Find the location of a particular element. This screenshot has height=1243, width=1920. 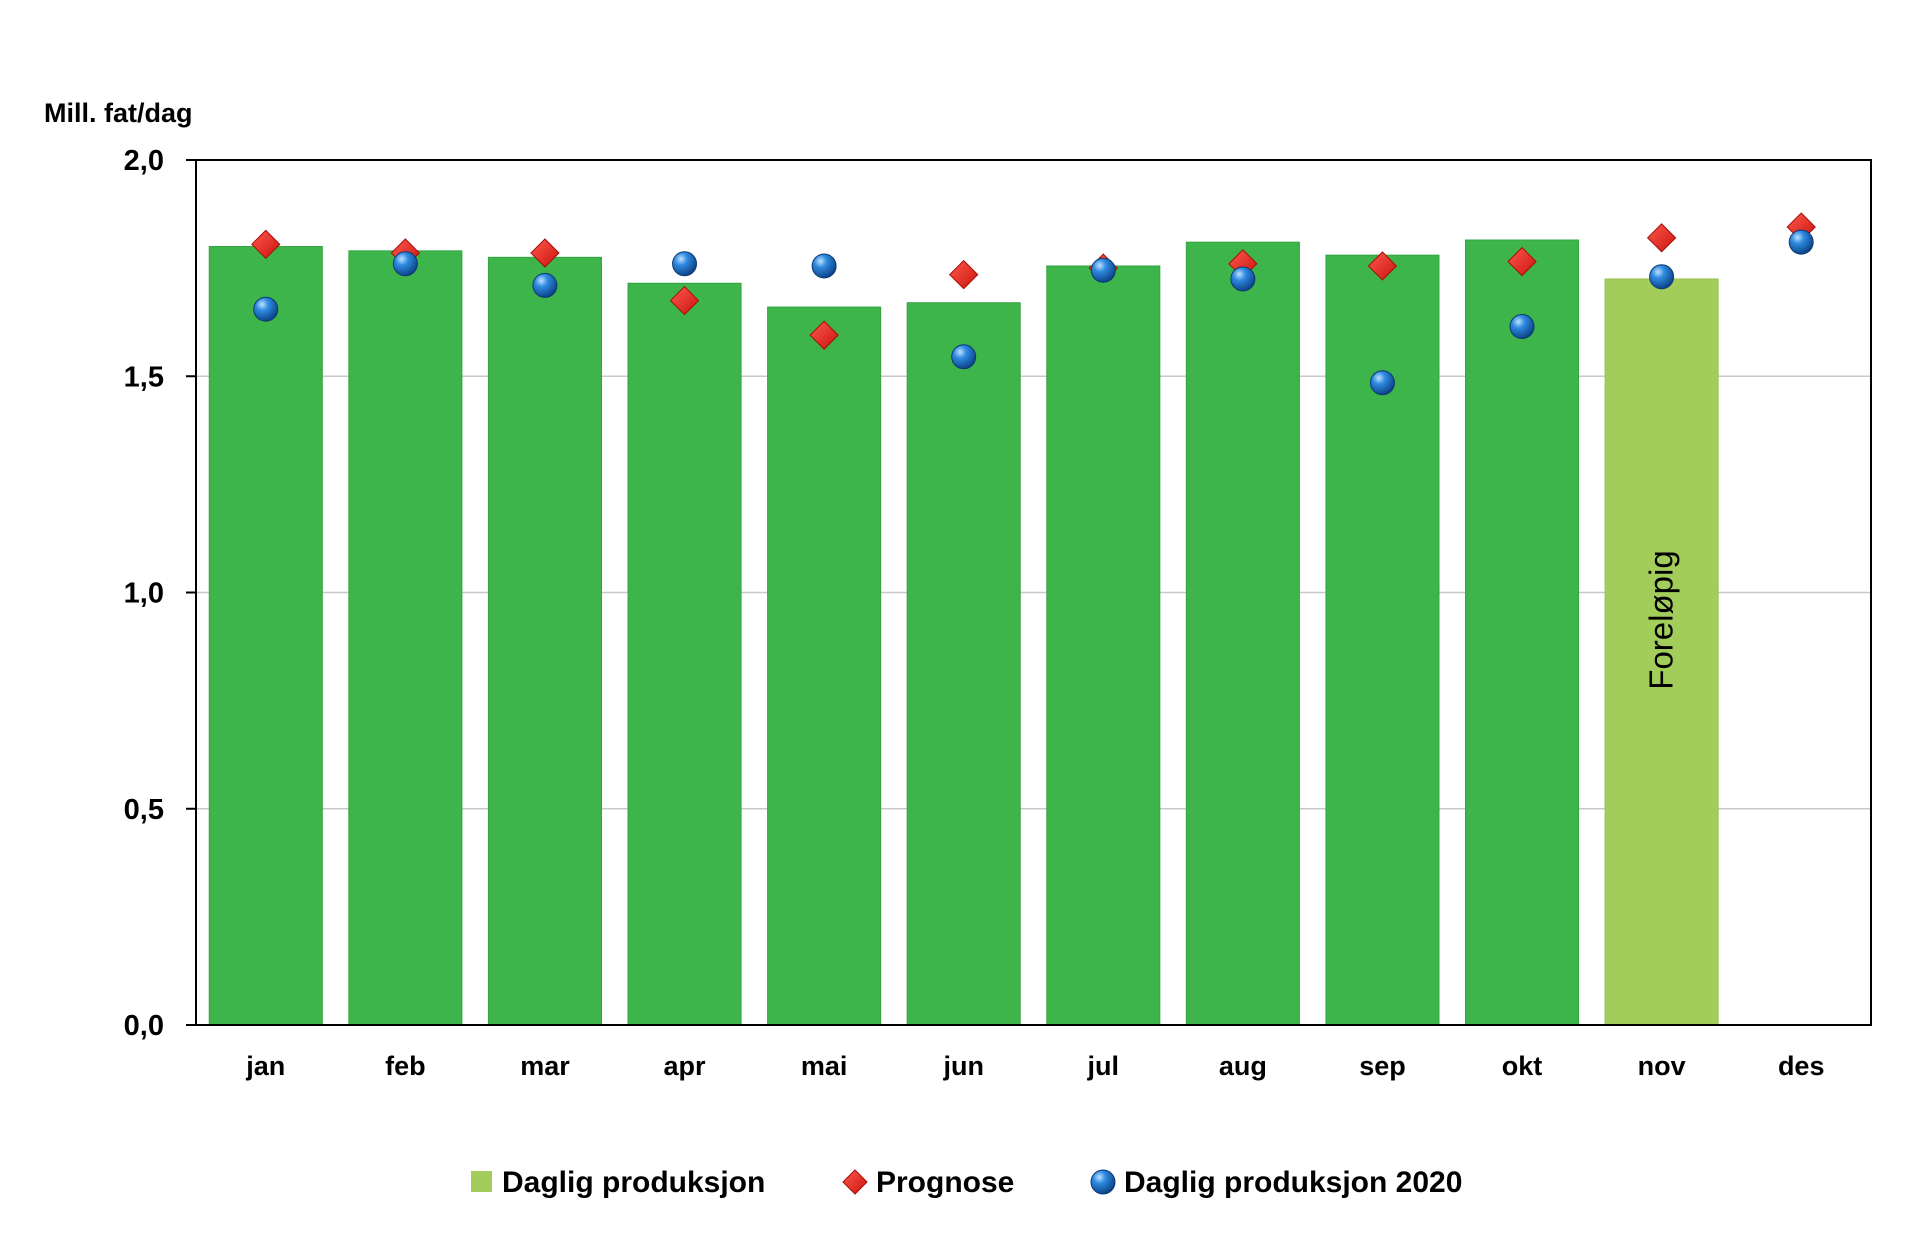

legend-label: Prognose is located at coordinates (945, 1182).